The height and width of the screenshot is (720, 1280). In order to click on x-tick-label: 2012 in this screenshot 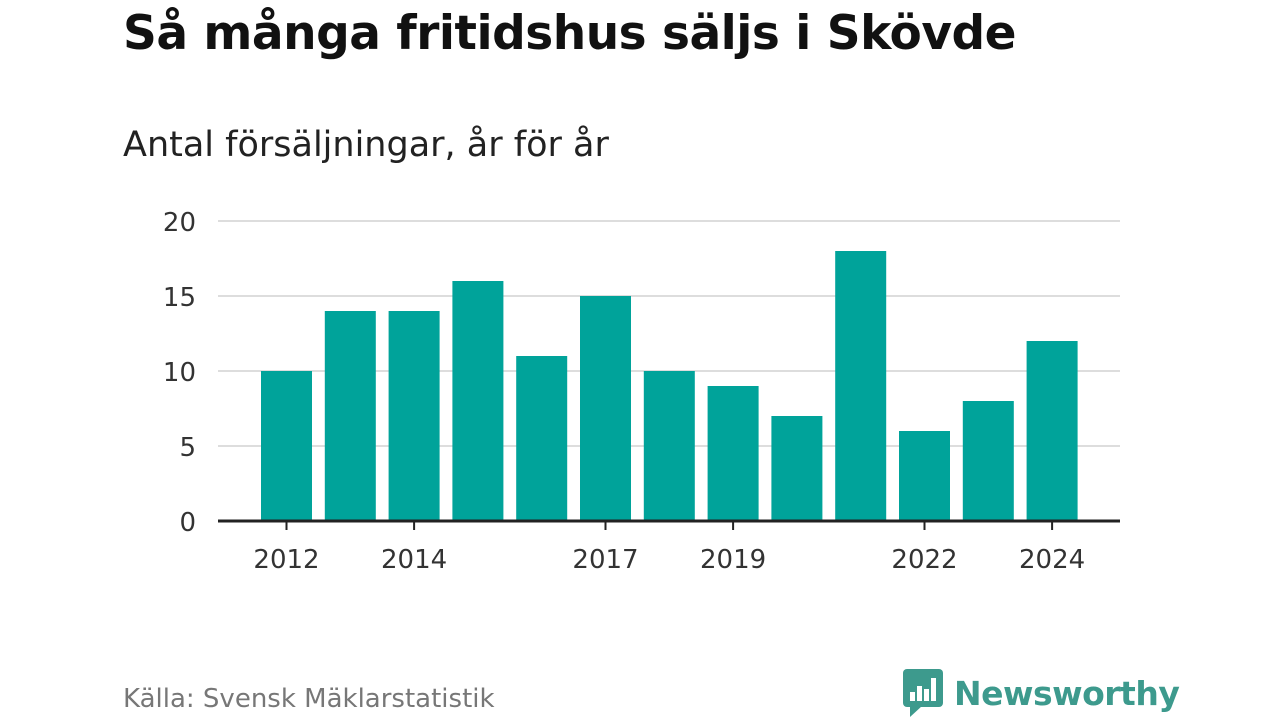, I will do `click(286, 560)`.